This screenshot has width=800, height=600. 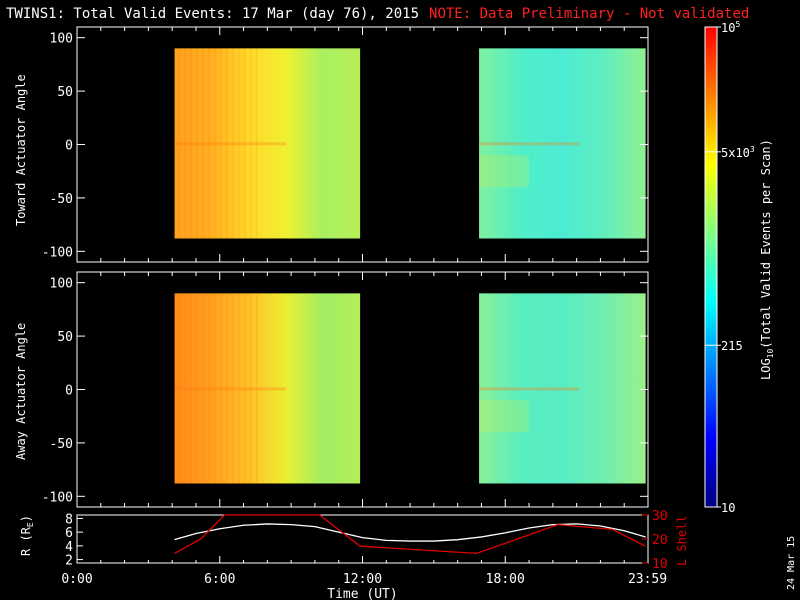 I want to click on lshell-ytick-label: 30, so click(x=660, y=516).